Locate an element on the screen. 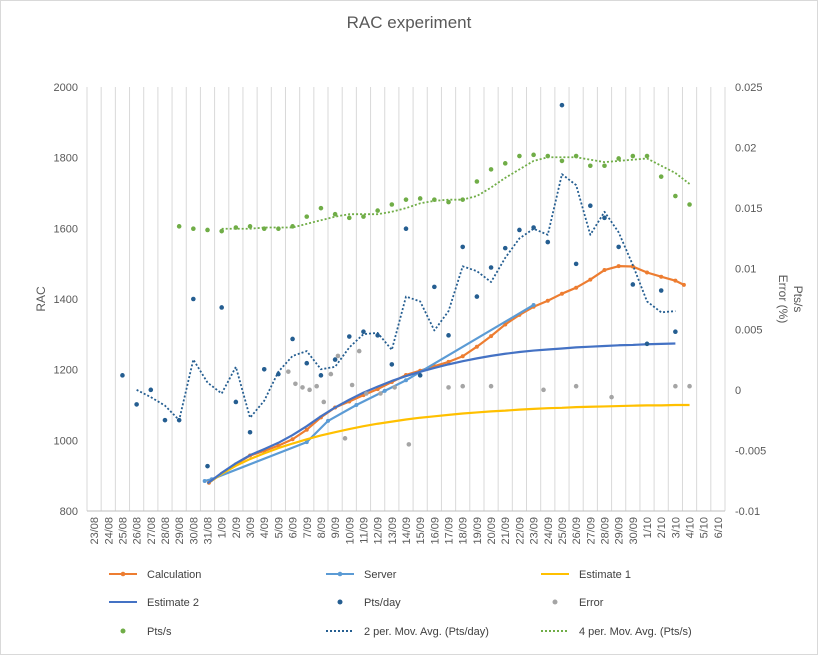  y-tick-label: 2000 is located at coordinates (66, 88).